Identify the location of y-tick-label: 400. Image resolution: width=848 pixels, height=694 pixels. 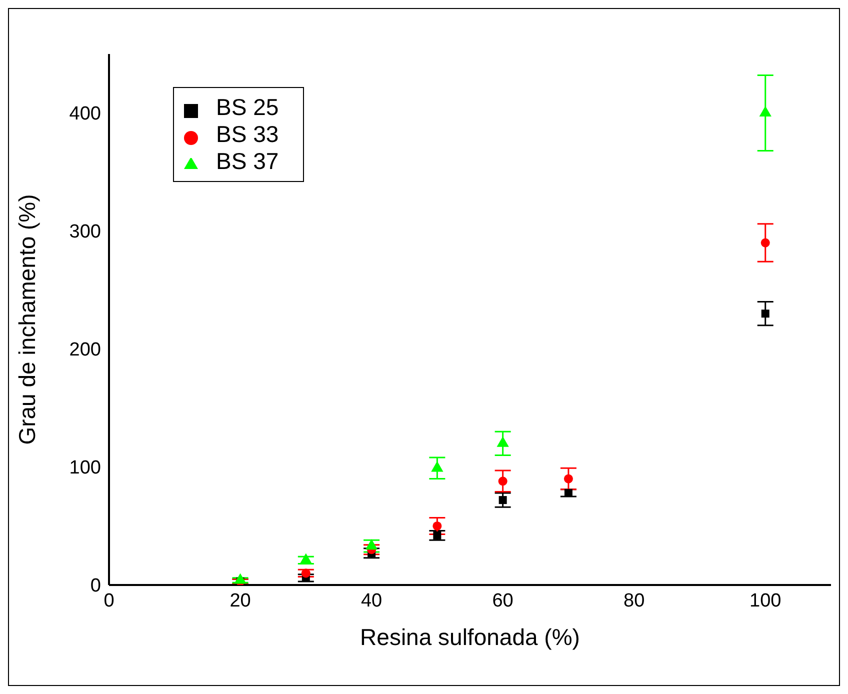
(85, 114).